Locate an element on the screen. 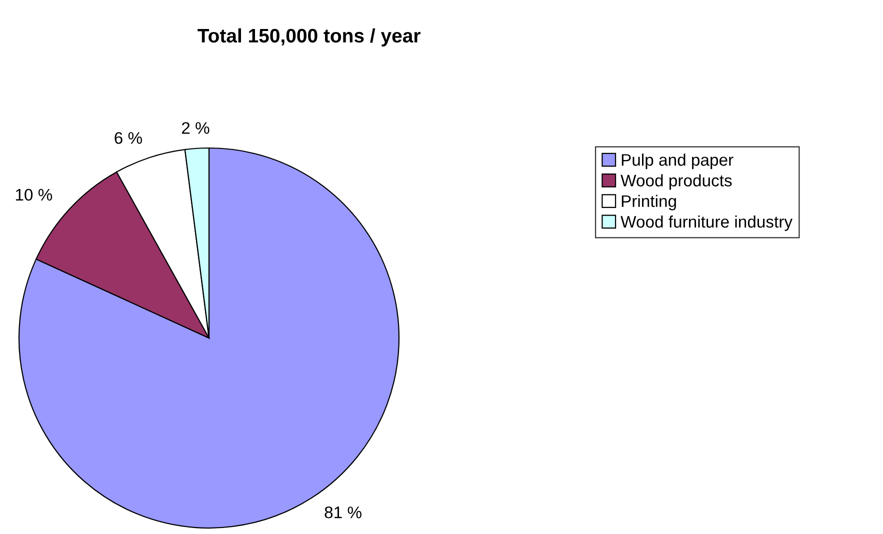 The height and width of the screenshot is (534, 883). legend-label: Printing is located at coordinates (649, 202).